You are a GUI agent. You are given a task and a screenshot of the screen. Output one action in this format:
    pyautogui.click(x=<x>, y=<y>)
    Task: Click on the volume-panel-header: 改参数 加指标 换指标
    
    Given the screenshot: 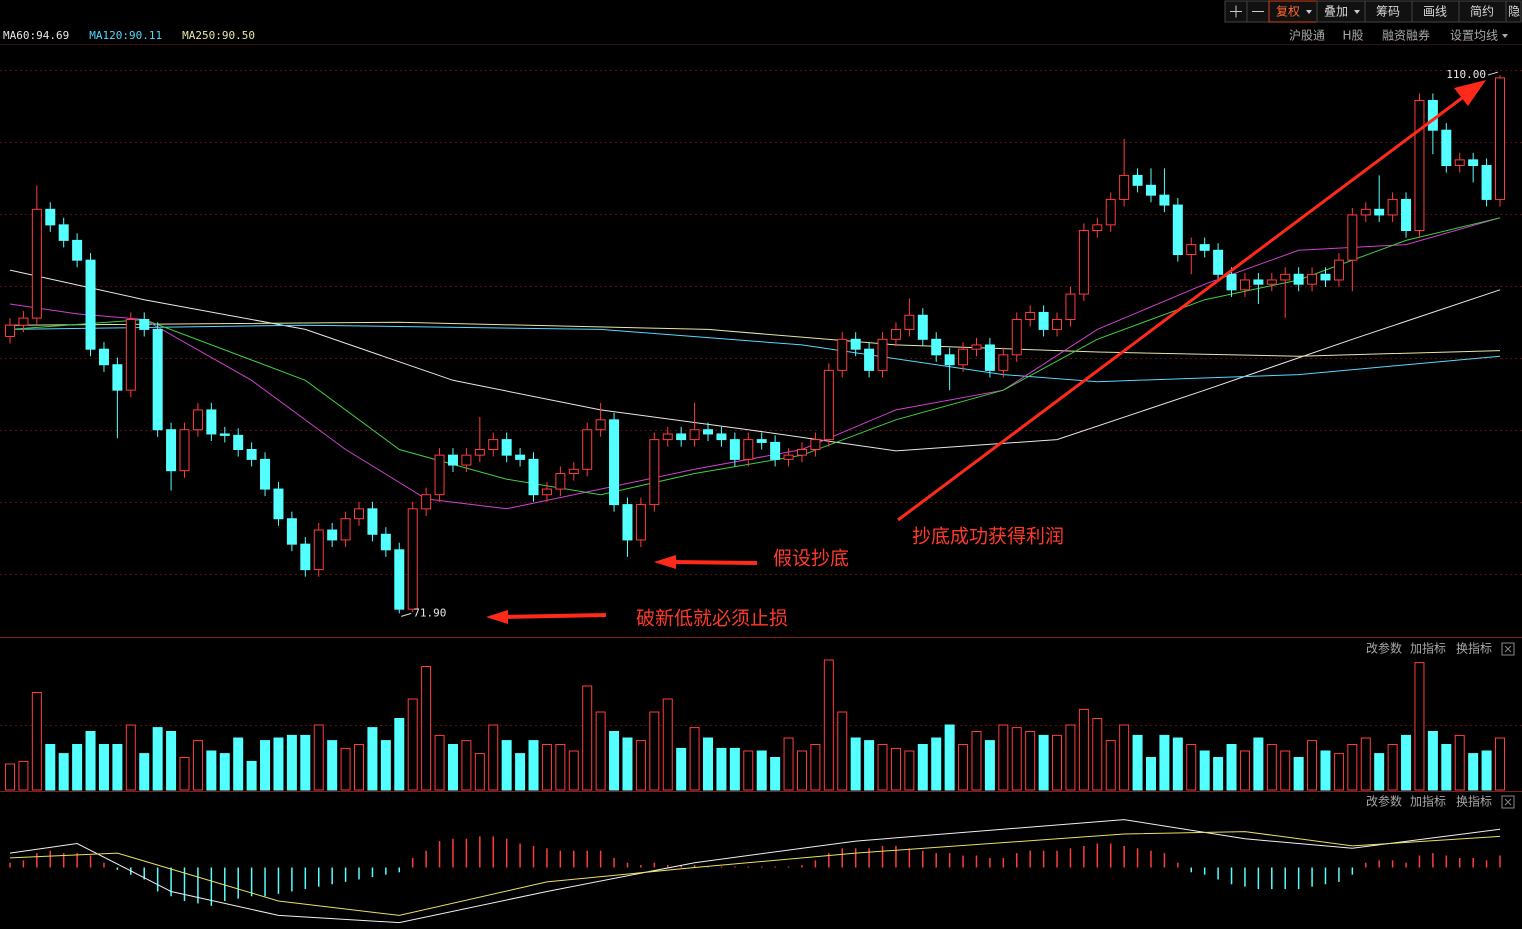 What is the action you would take?
    pyautogui.click(x=1440, y=648)
    